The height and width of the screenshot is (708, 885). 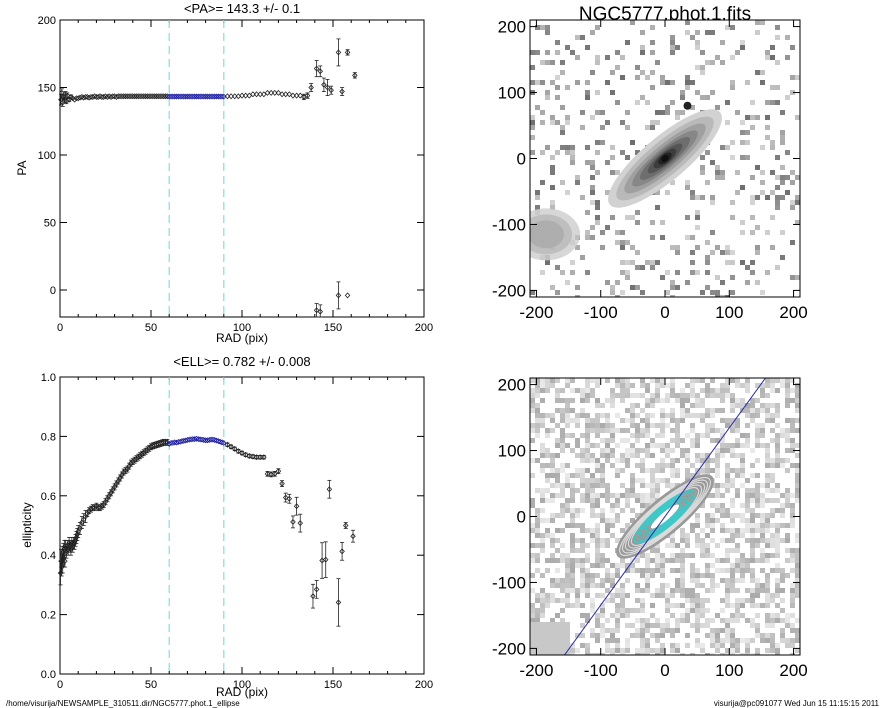 What do you see at coordinates (793, 312) in the screenshot?
I see `x-tick-label: 200` at bounding box center [793, 312].